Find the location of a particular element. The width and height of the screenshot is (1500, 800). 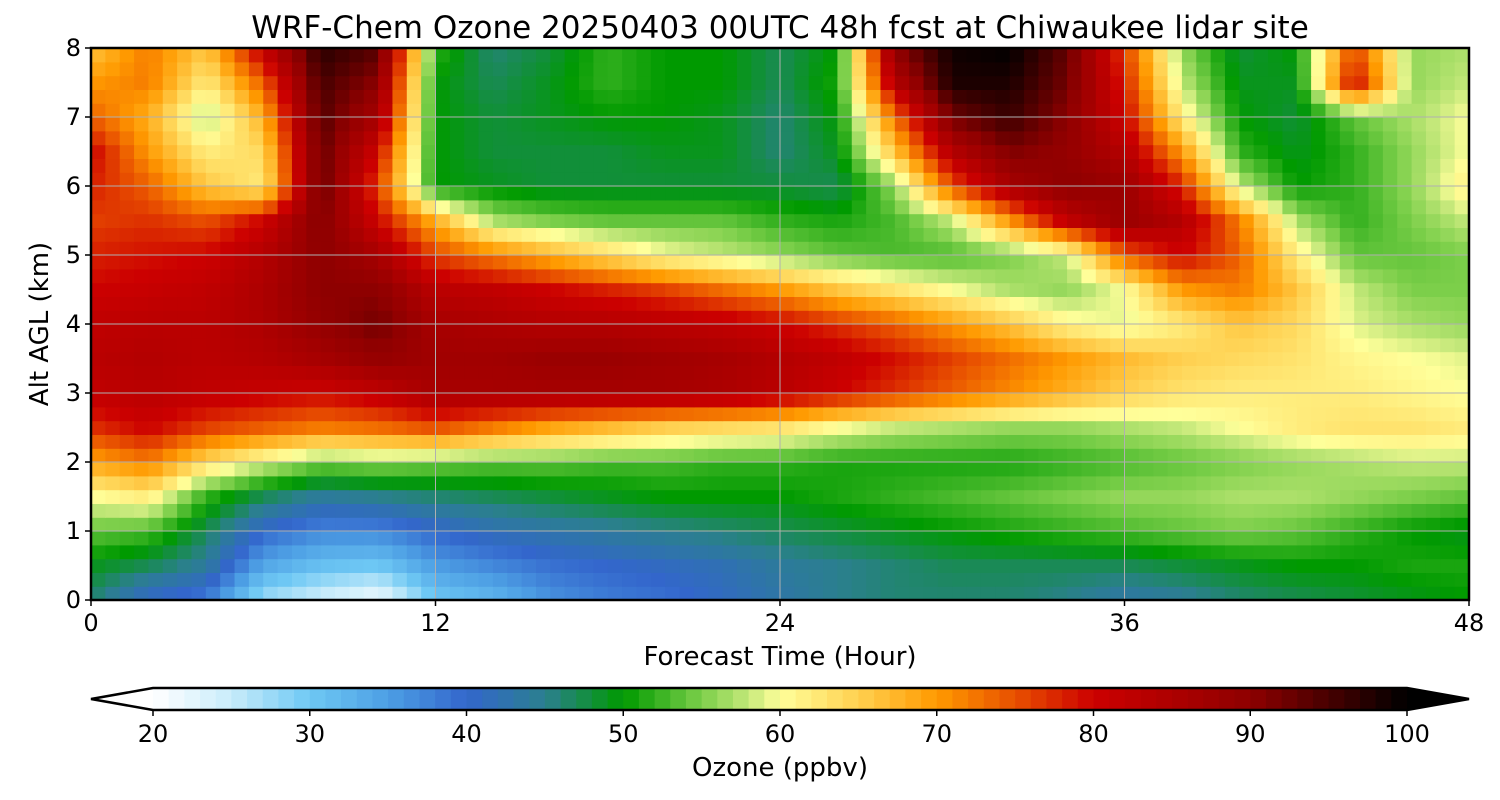

y-tick-label: 2 is located at coordinates (73, 462).